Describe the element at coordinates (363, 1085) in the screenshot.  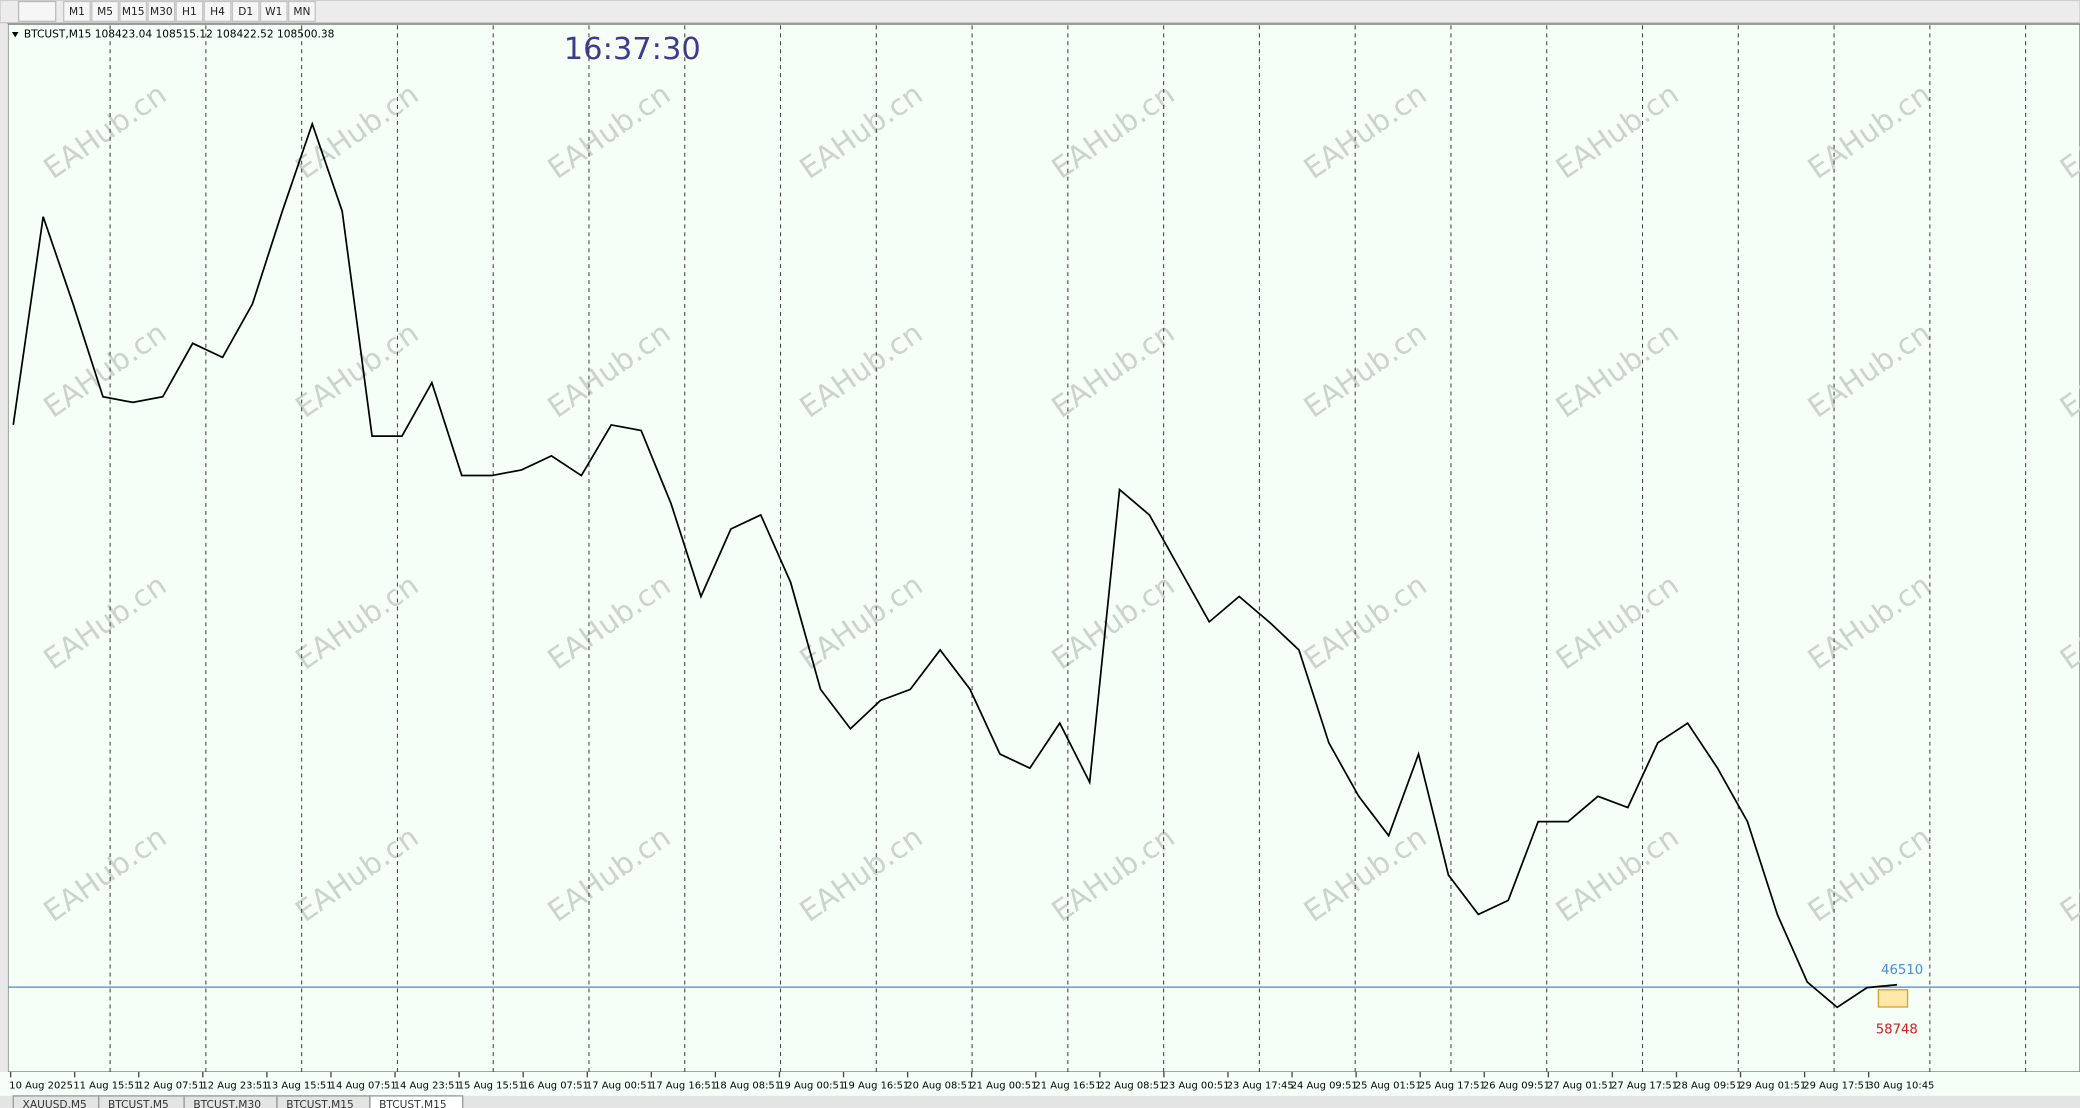
I see `x-tick-label: 14 Aug 07:51` at that location.